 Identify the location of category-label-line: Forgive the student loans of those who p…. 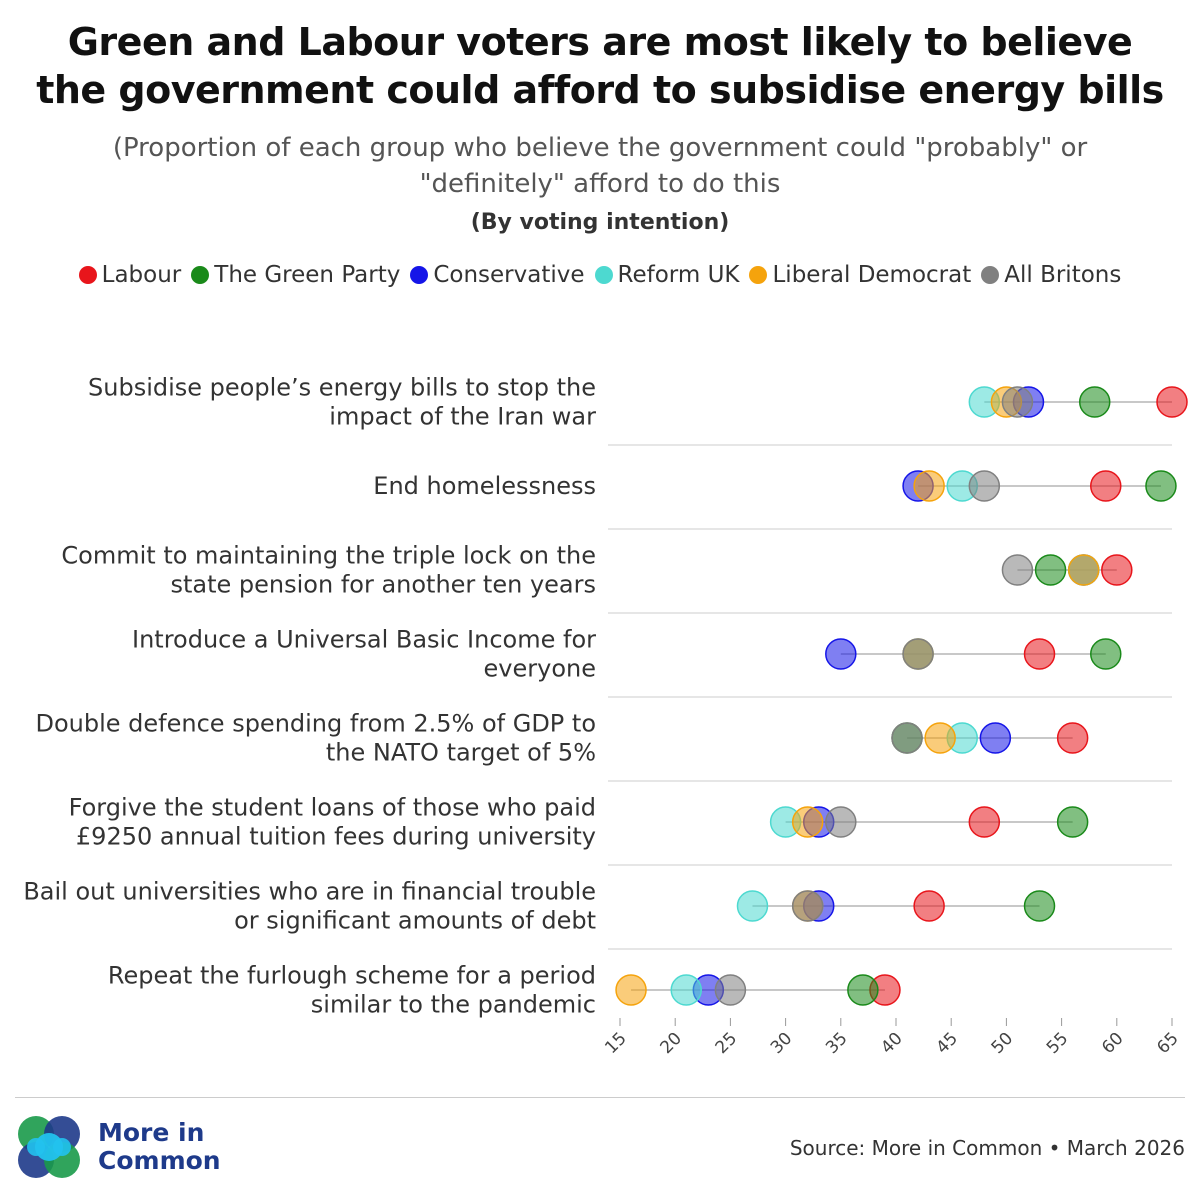
(332, 808).